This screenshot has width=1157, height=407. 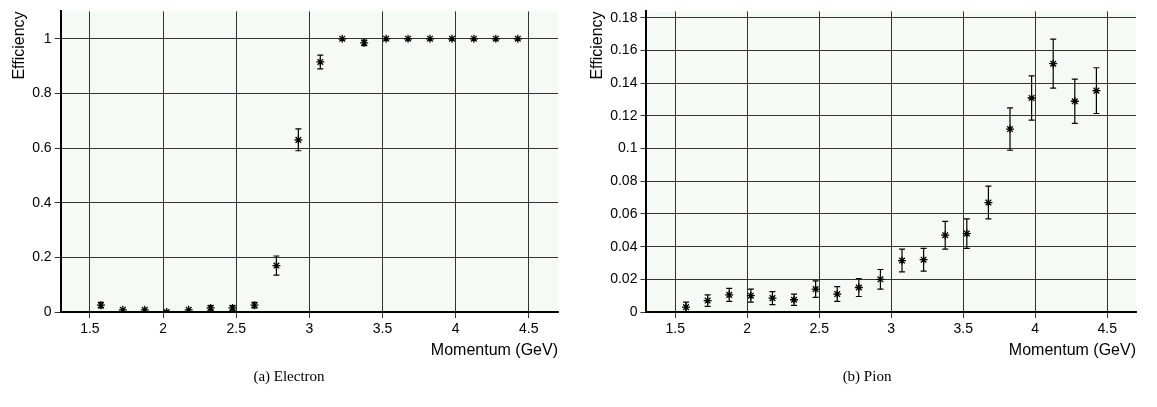 I want to click on y-tick-label: 0.6, so click(x=42, y=146).